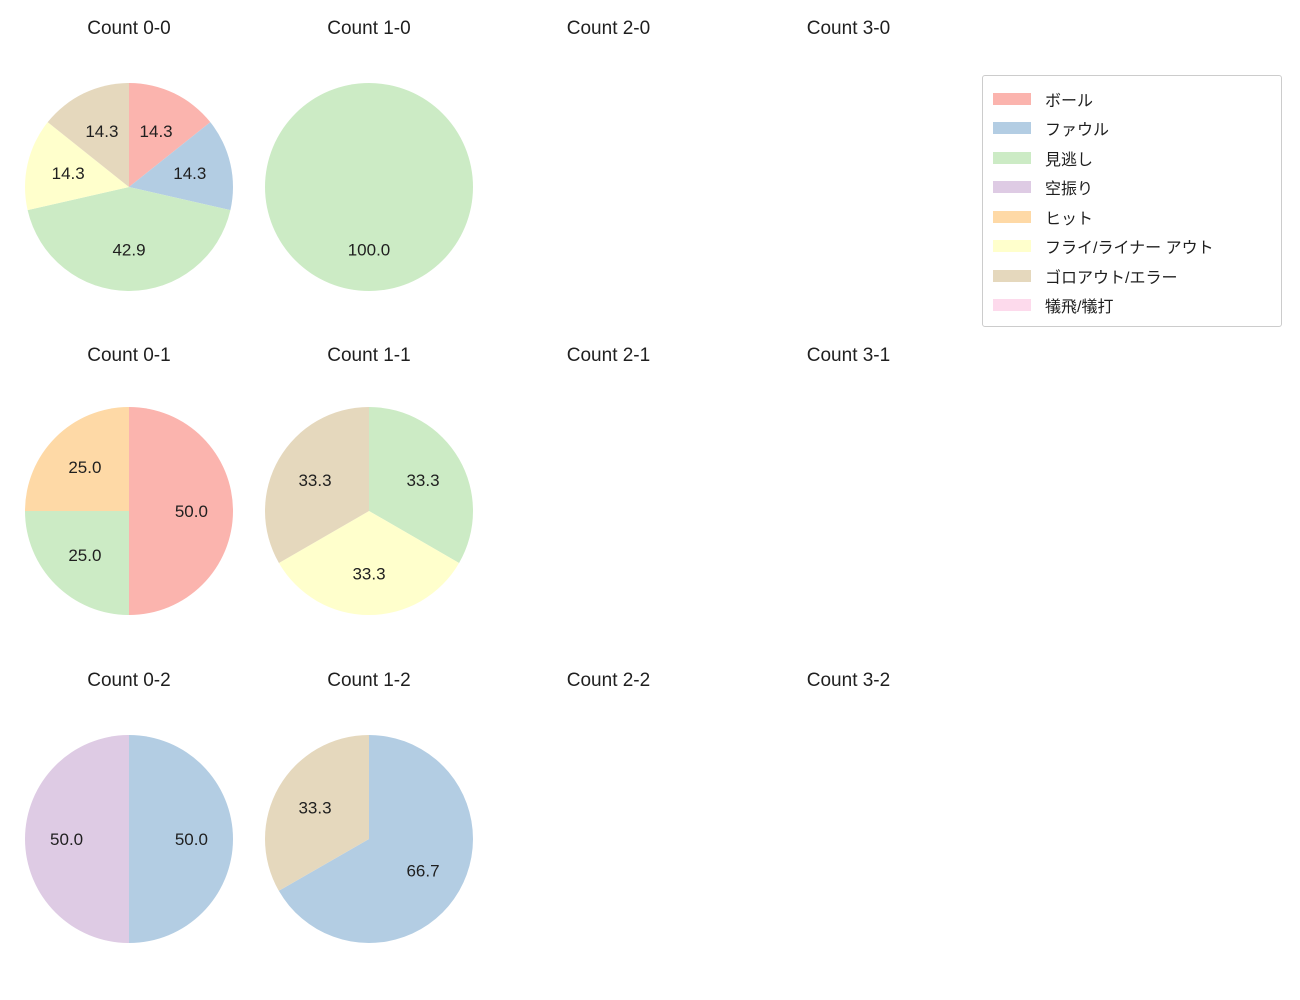 This screenshot has width=1300, height=1000. What do you see at coordinates (1079, 308) in the screenshot?
I see `legend-label: 犠飛/犠打` at bounding box center [1079, 308].